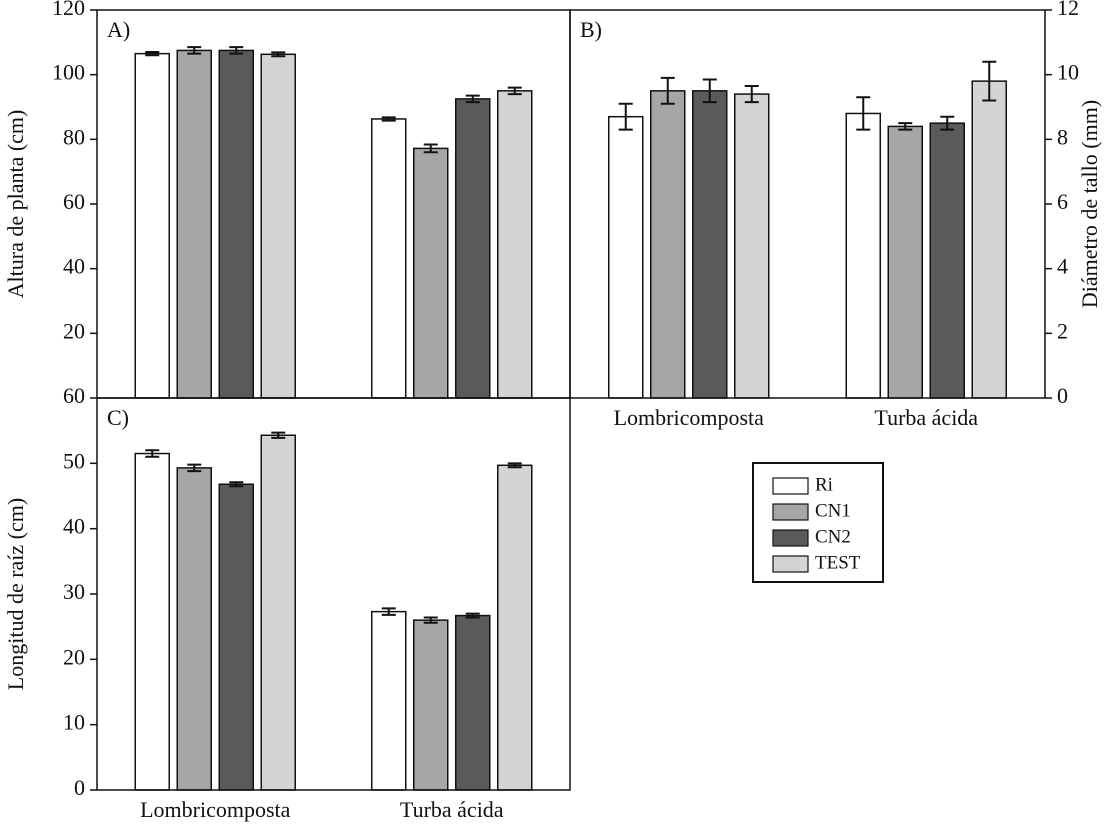  I want to click on y-tick-label: 100, so click(68, 72).